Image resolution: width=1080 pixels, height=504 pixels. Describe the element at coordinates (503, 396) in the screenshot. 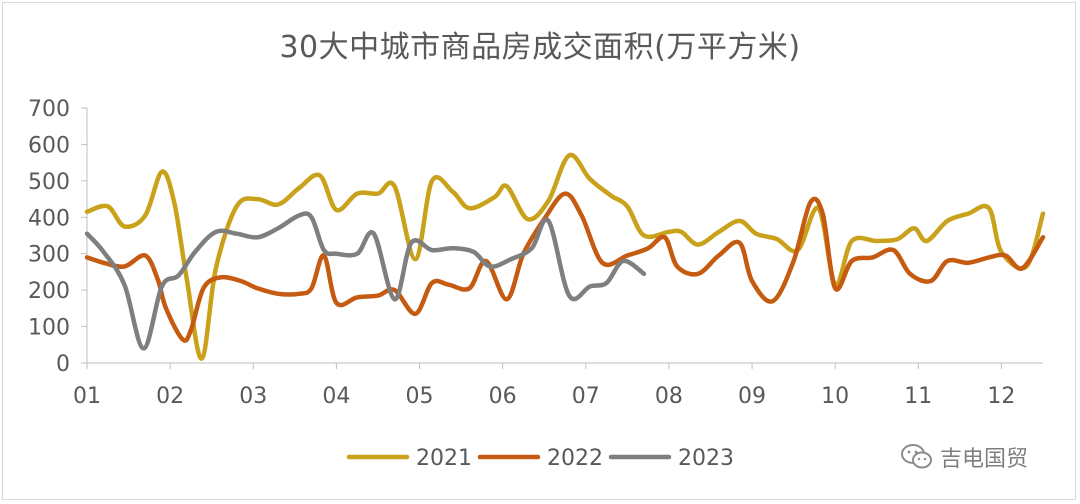

I see `x-tick-label: 06` at that location.